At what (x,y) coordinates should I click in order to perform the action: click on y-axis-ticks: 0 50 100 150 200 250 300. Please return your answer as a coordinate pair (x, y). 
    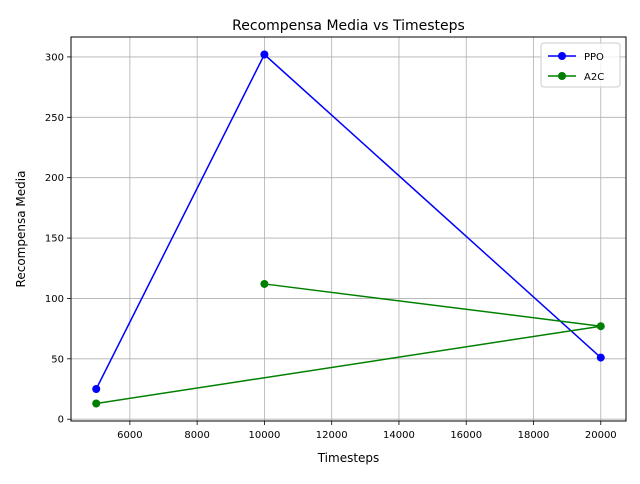
    Looking at the image, I should click on (58, 239).